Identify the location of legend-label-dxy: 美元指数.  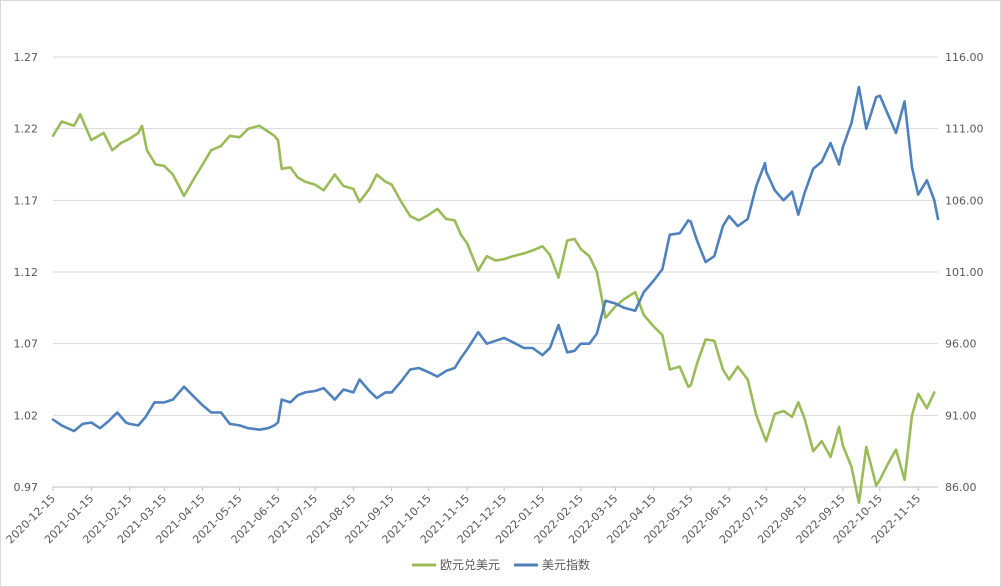
(566, 564).